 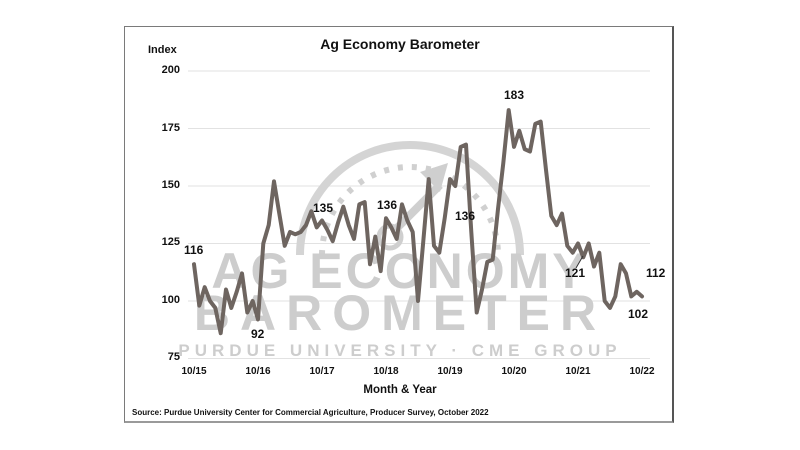 What do you see at coordinates (258, 371) in the screenshot?
I see `x-tick-10-16: 10/16` at bounding box center [258, 371].